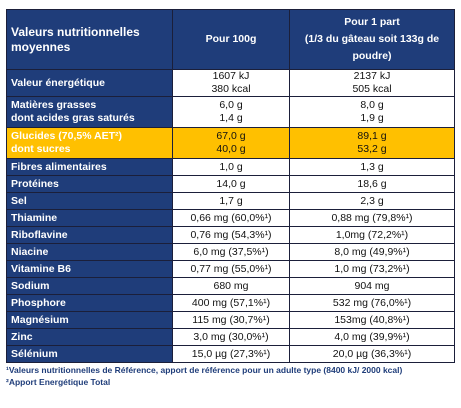 This screenshot has height=408, width=461. Describe the element at coordinates (372, 105) in the screenshot. I see `value-per-portion-line: 8,0 g` at that location.